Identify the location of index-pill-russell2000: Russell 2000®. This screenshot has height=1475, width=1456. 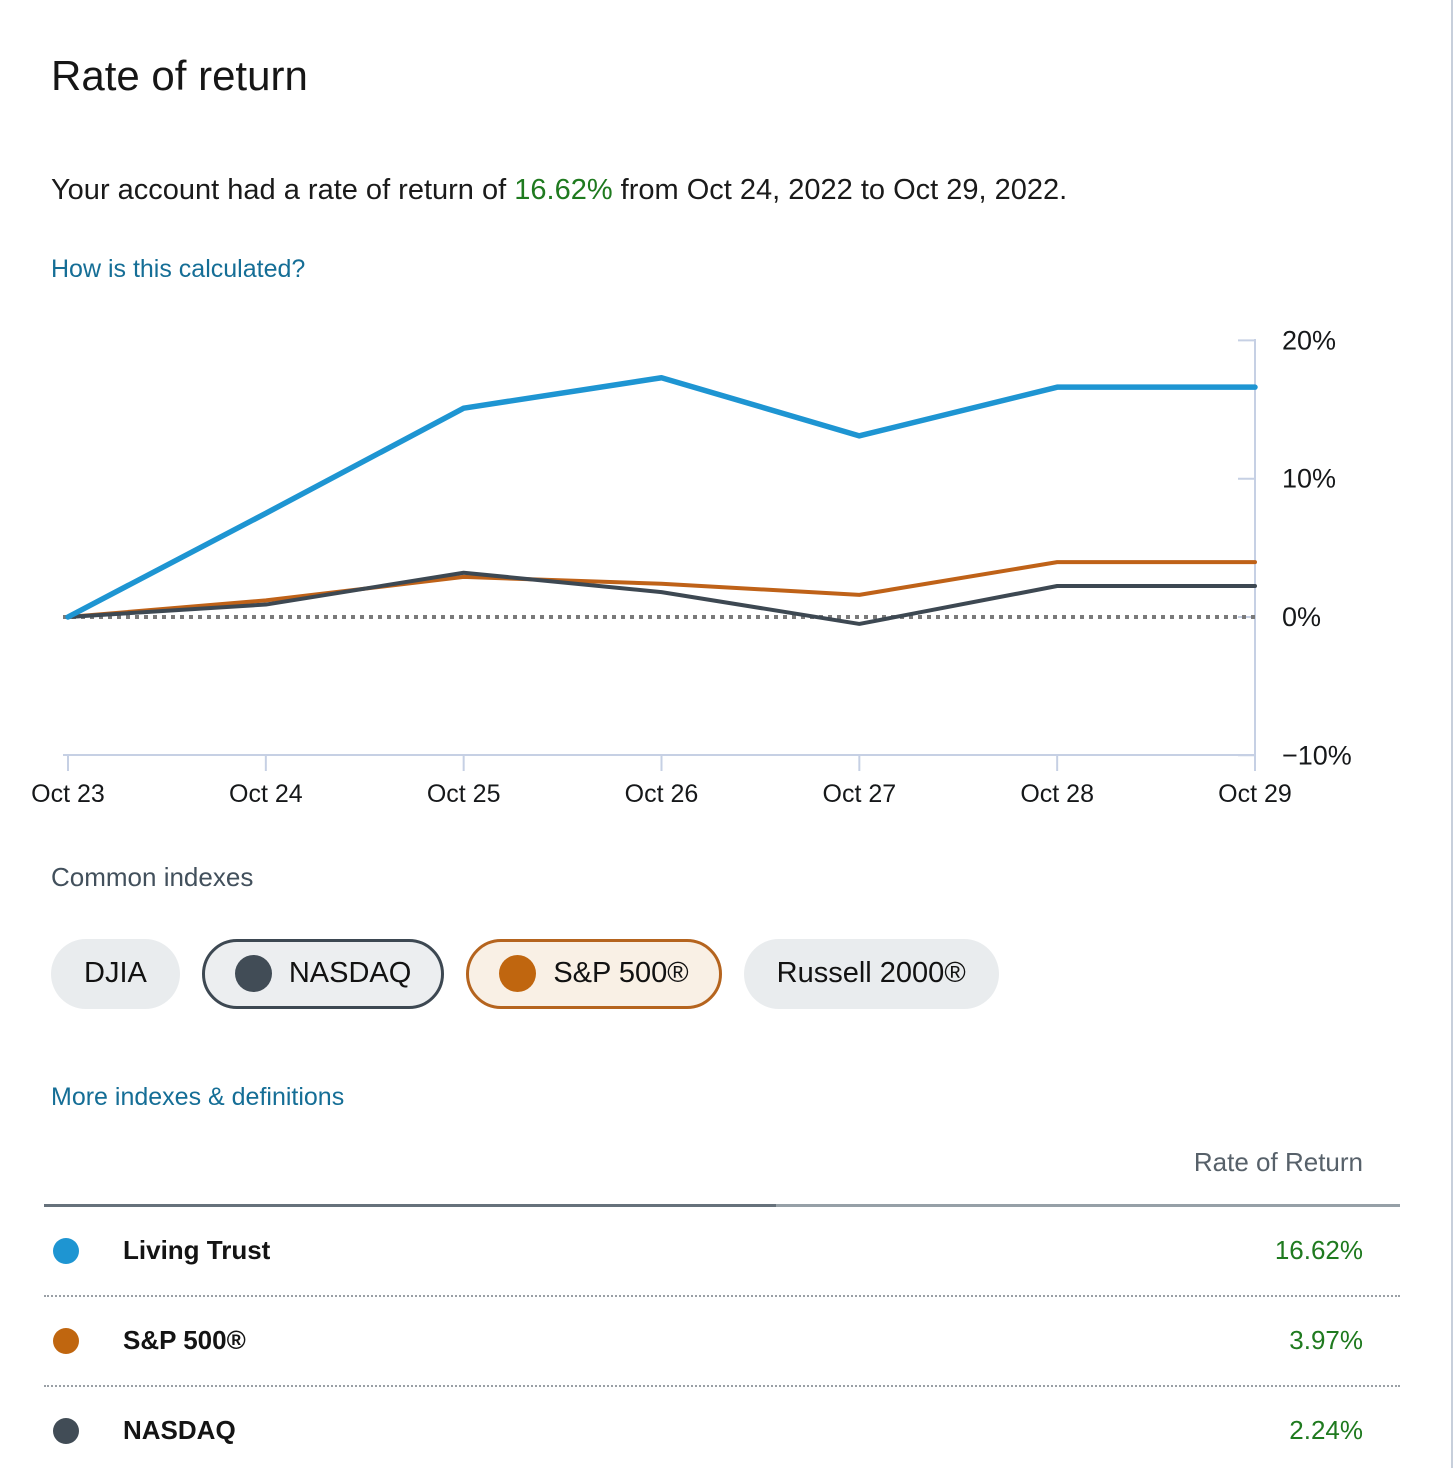
(871, 973).